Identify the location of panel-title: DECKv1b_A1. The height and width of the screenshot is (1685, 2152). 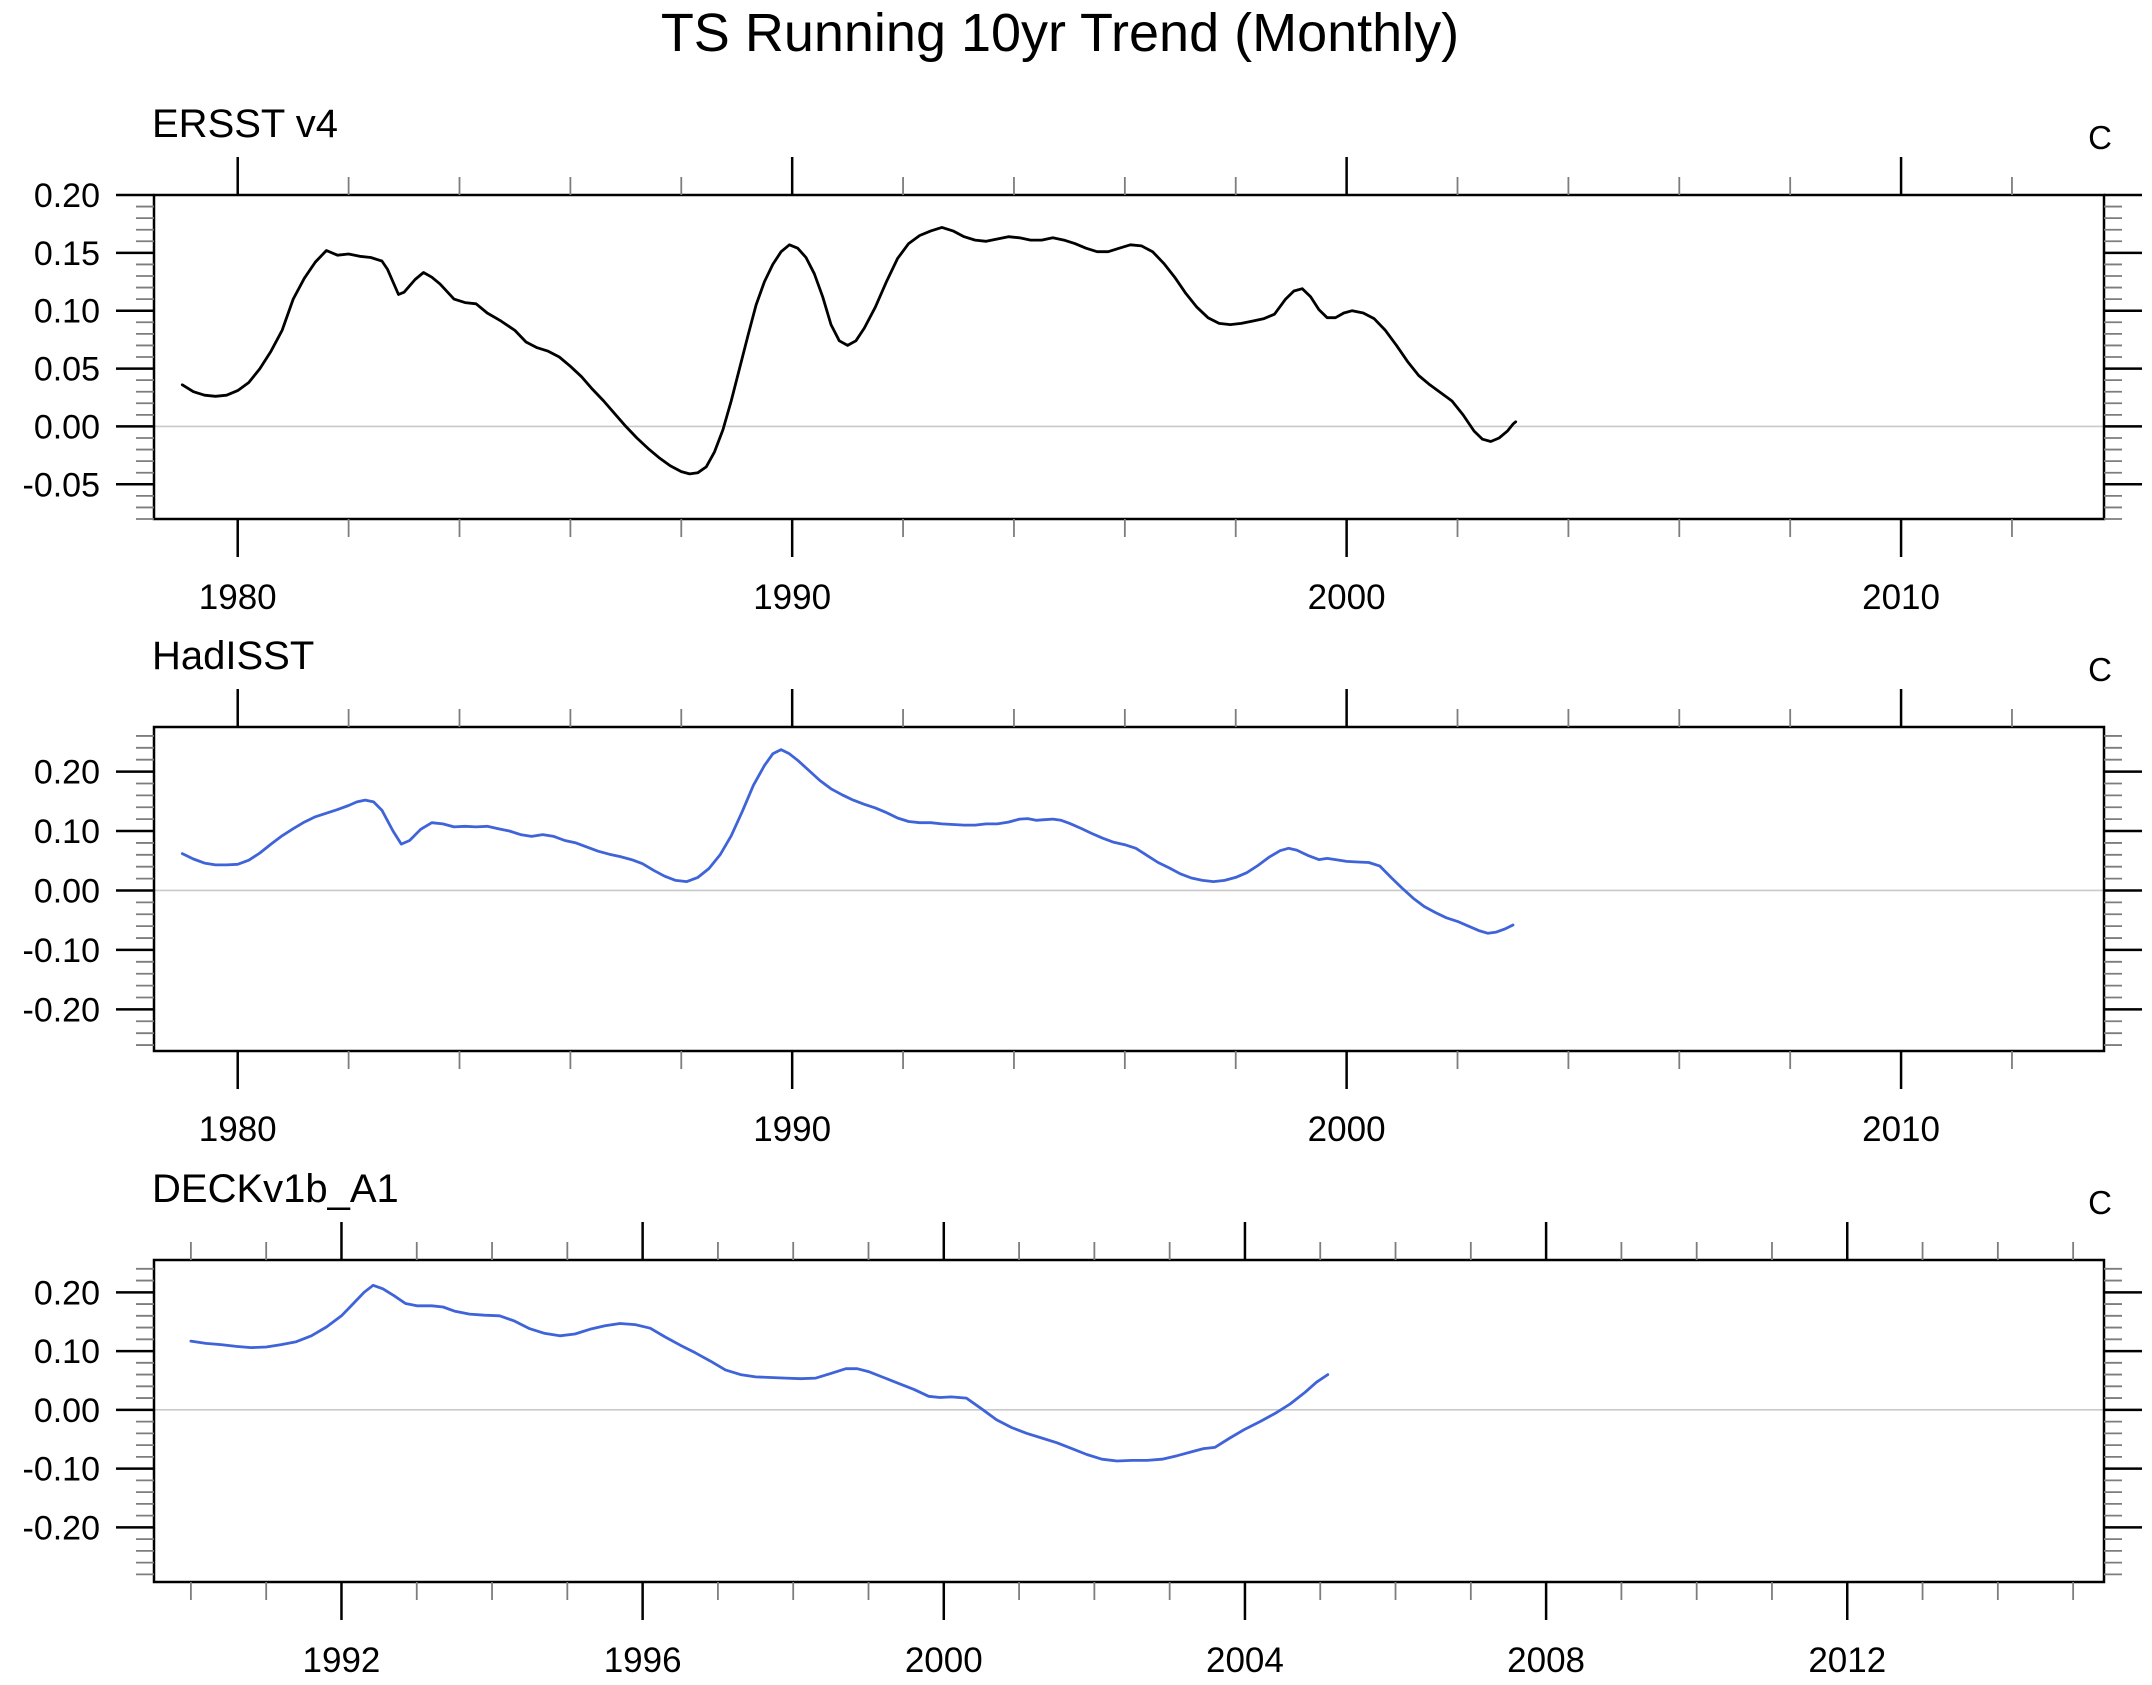
(275, 1189).